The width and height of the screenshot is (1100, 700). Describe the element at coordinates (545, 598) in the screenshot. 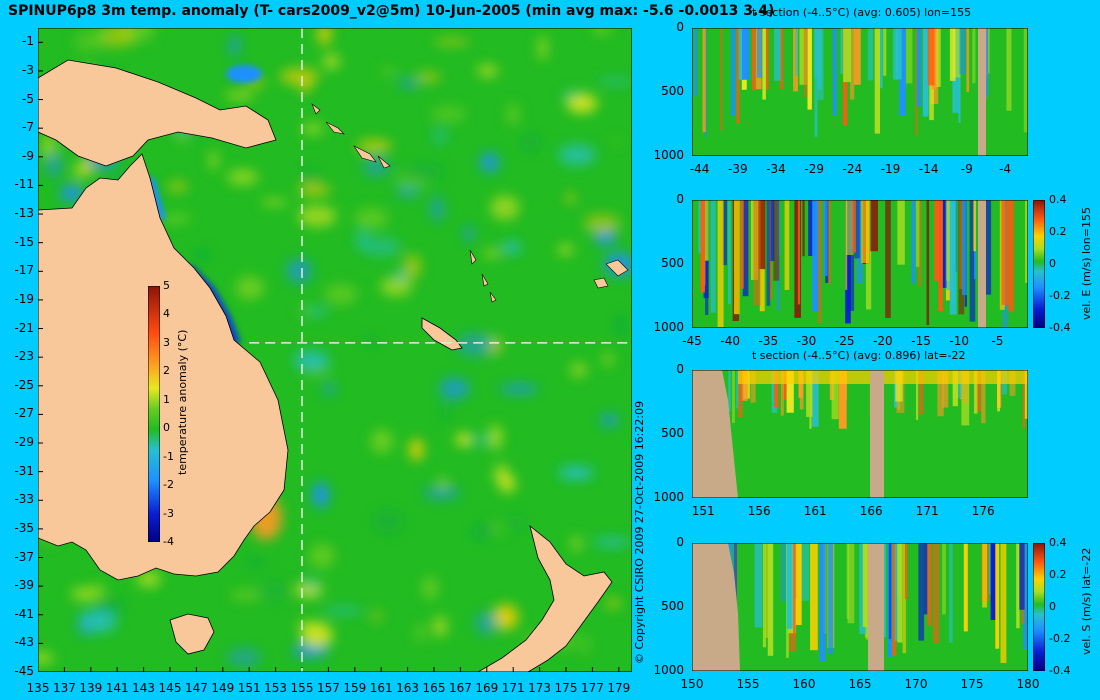

I see `land-new-zealand` at that location.